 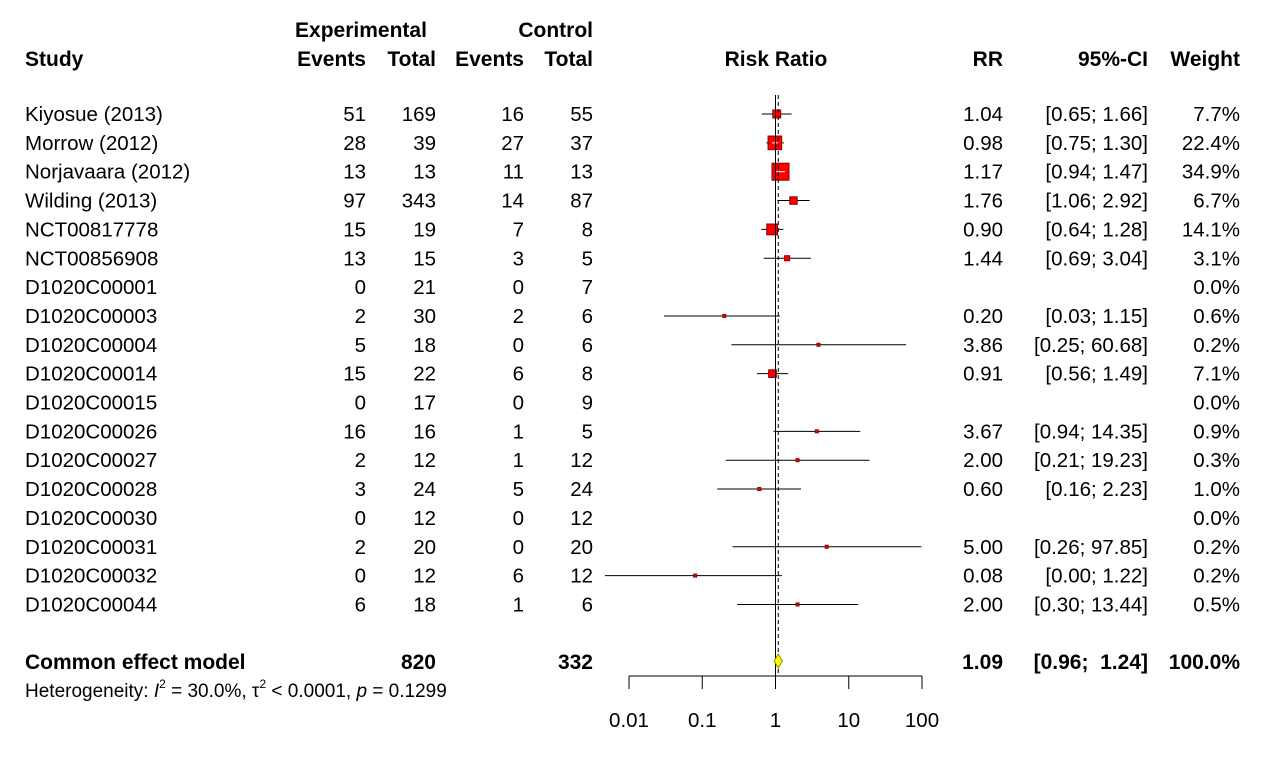 What do you see at coordinates (983, 201) in the screenshot?
I see `rr-value: 1.76` at bounding box center [983, 201].